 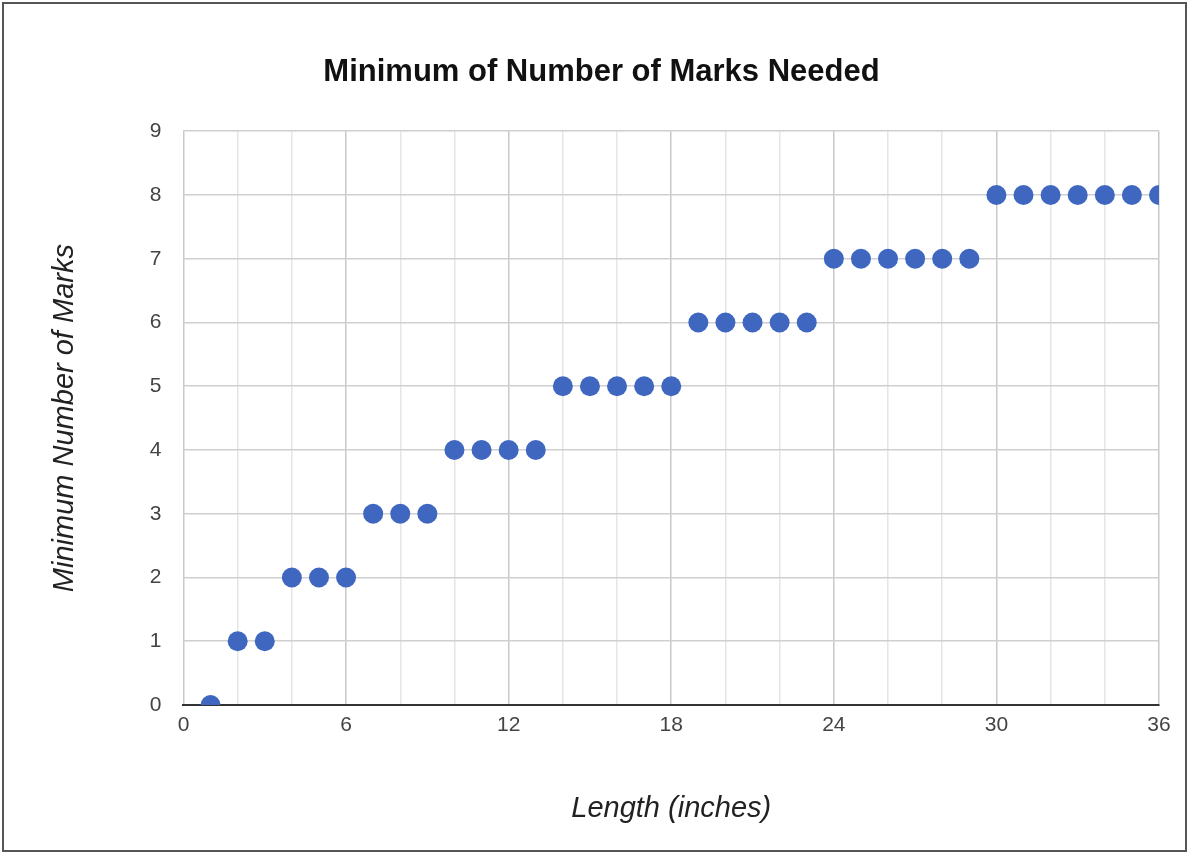 I want to click on x-tick-label: 24, so click(x=834, y=724).